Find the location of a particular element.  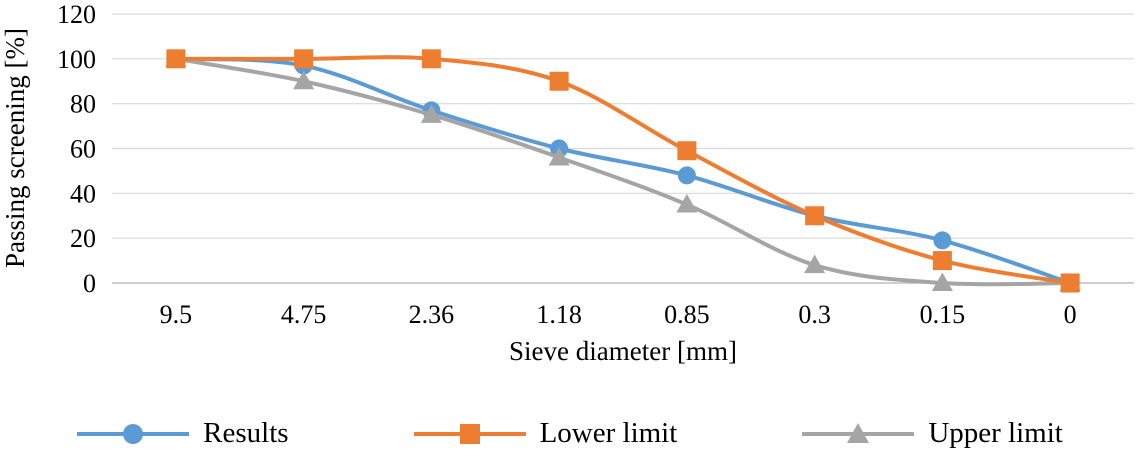

lower-limit-line-marker-icon is located at coordinates (469, 433).